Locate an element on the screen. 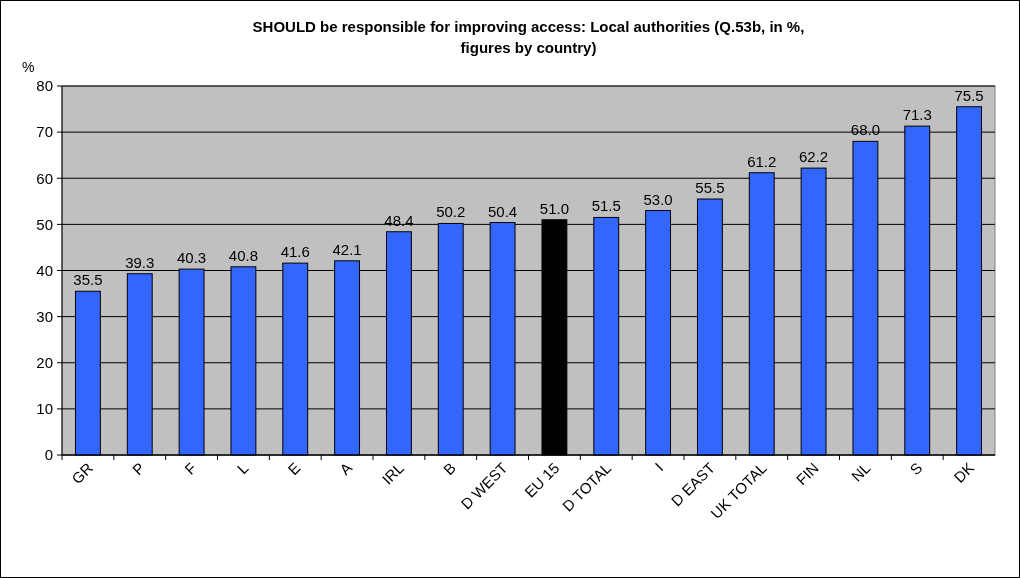 This screenshot has height=578, width=1020. data-label: 50.4 is located at coordinates (502, 211).